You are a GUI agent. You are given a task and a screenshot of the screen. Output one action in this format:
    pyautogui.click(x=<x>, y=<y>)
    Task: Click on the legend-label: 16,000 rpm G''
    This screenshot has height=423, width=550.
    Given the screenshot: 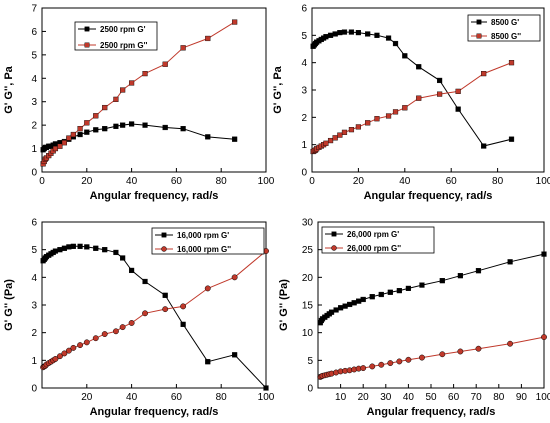 What is the action you would take?
    pyautogui.click(x=204, y=249)
    